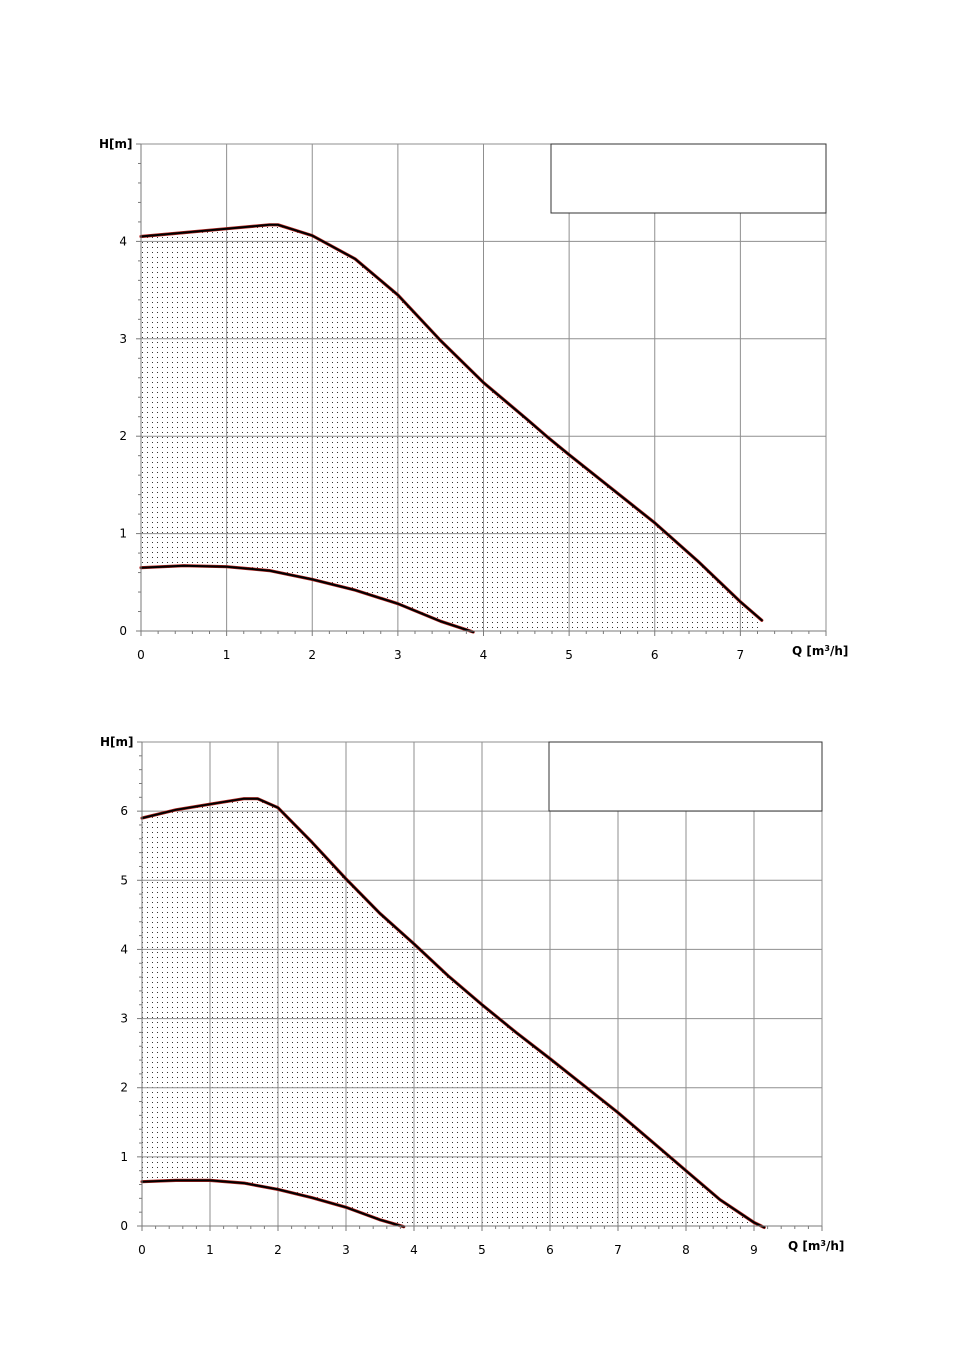  What do you see at coordinates (124, 811) in the screenshot?
I see `y-tick-label: 6` at bounding box center [124, 811].